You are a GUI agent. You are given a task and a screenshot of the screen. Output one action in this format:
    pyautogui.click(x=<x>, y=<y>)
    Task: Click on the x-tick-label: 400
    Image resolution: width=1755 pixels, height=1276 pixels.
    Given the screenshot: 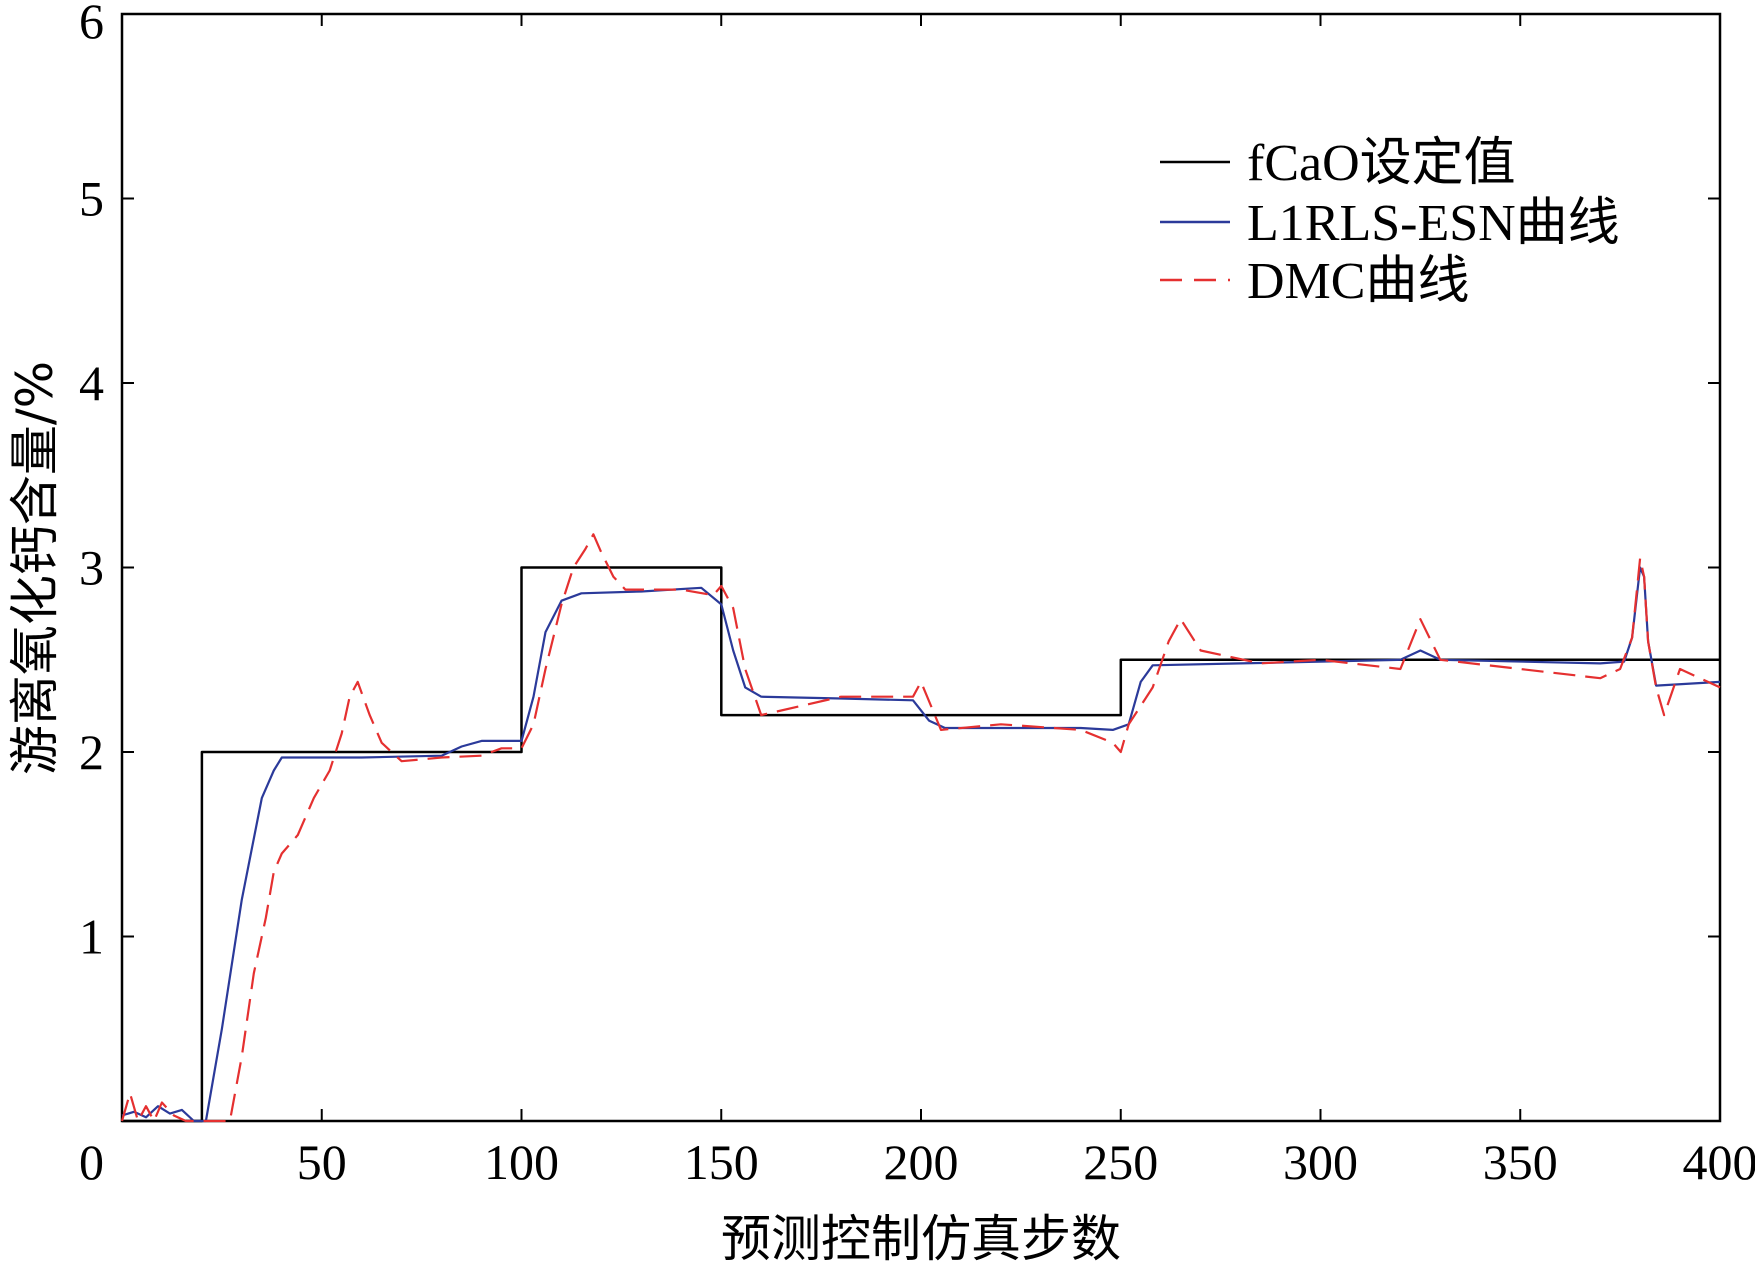 What is the action you would take?
    pyautogui.click(x=1719, y=1162)
    